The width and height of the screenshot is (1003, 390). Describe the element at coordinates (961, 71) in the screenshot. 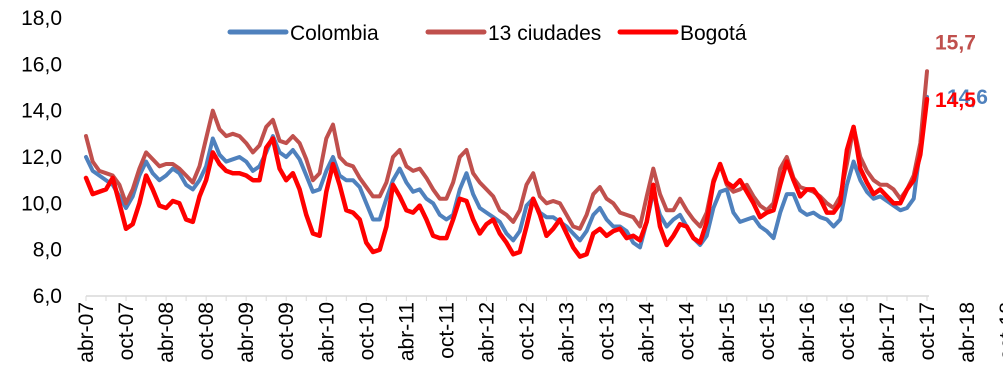

I see `label-layer: 14,6 15,7 14,5` at that location.